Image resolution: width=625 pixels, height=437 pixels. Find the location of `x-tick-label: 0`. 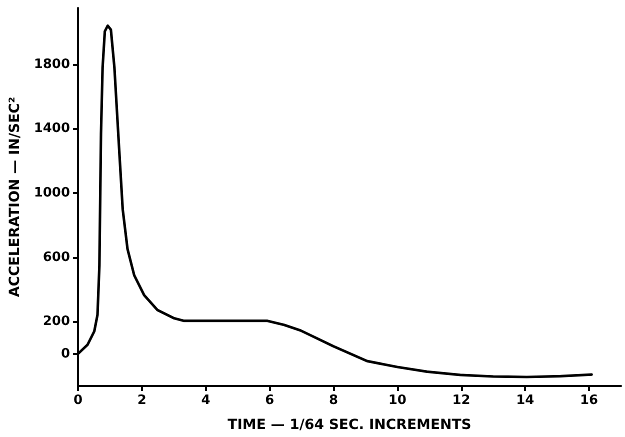

x-tick-label: 0 is located at coordinates (78, 400).